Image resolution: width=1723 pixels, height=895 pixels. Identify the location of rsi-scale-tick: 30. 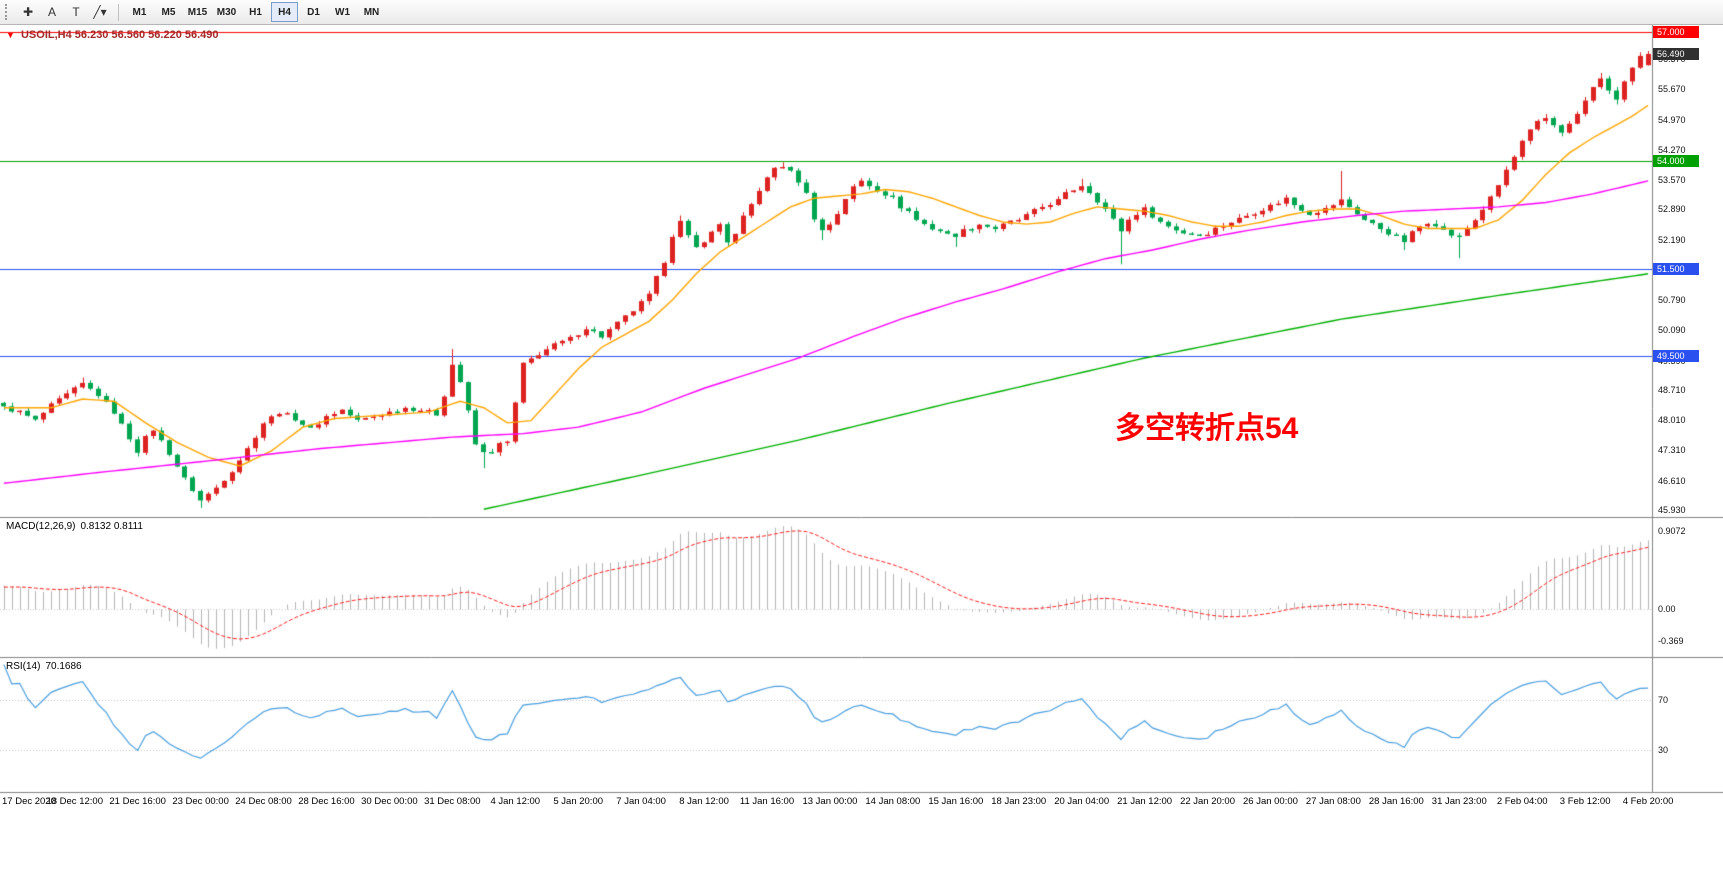
(1663, 750).